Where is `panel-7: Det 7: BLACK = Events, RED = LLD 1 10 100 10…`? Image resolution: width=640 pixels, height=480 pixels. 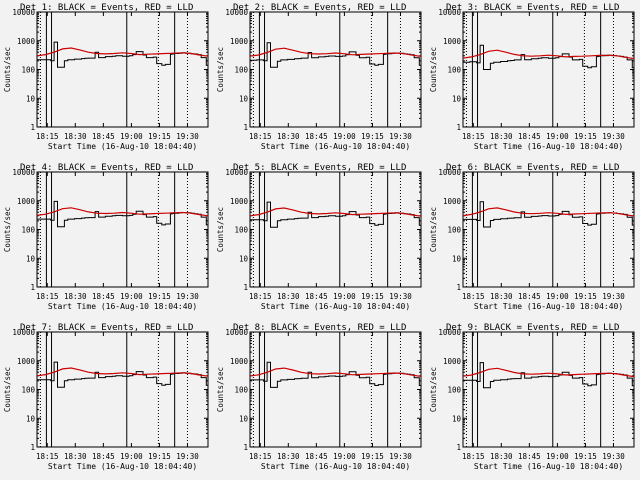 panel-7: Det 7: BLACK = Events, RED = LLD 1 10 100 10… is located at coordinates (106, 397).